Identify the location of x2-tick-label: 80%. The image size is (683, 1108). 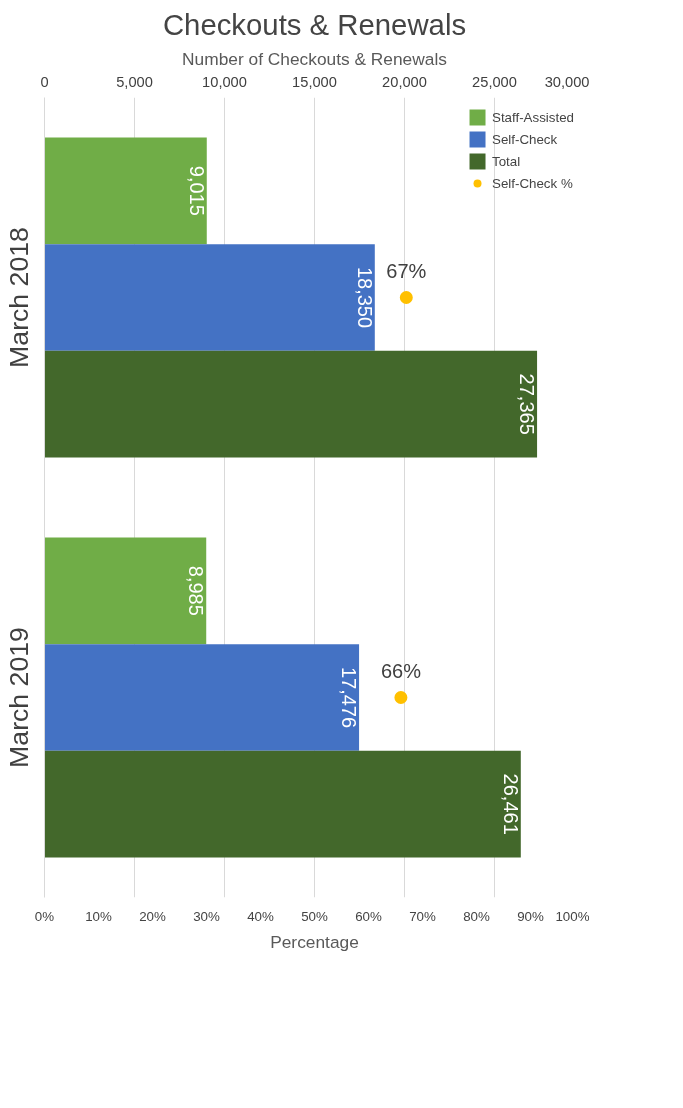
(476, 916).